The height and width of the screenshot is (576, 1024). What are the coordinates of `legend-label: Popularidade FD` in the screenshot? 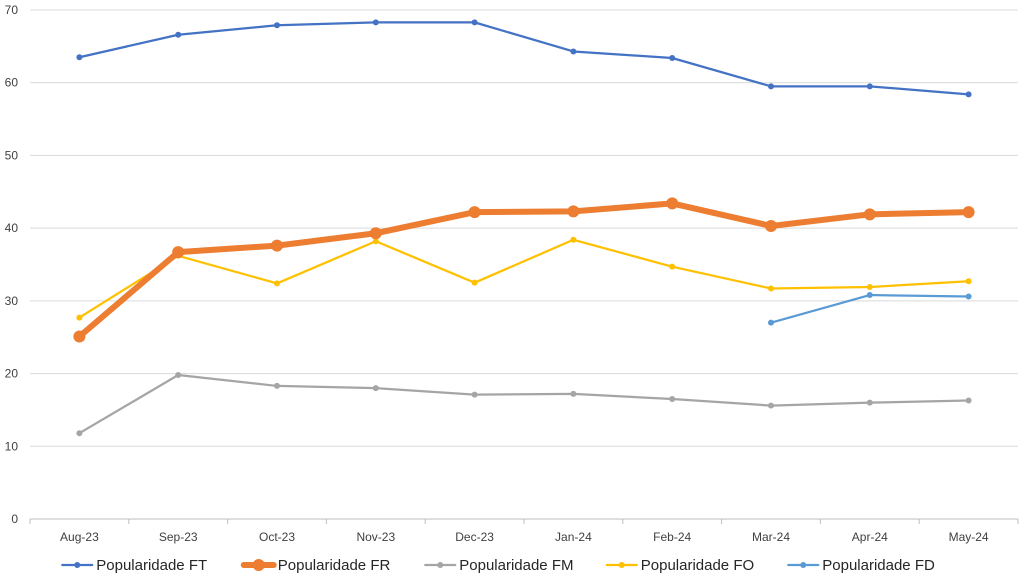 It's located at (878, 565).